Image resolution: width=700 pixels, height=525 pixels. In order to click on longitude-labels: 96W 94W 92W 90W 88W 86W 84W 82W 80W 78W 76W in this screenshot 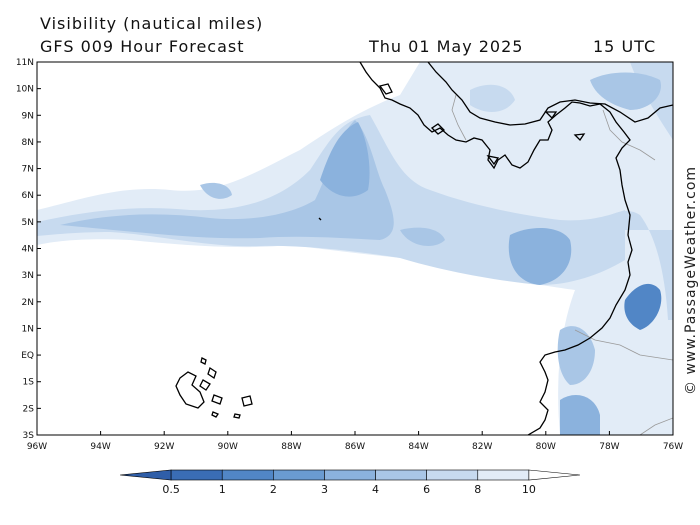, I will do `click(355, 447)`.